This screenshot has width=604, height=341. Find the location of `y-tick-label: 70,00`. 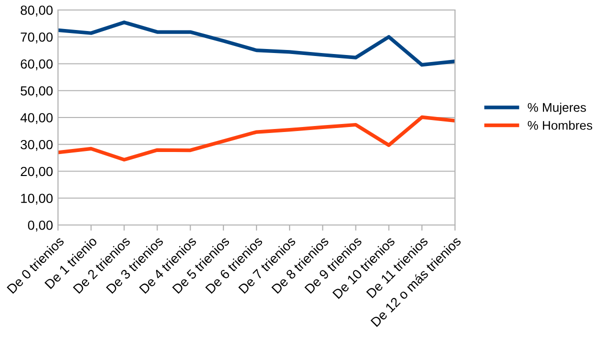

y-tick-label: 70,00 is located at coordinates (36, 38).